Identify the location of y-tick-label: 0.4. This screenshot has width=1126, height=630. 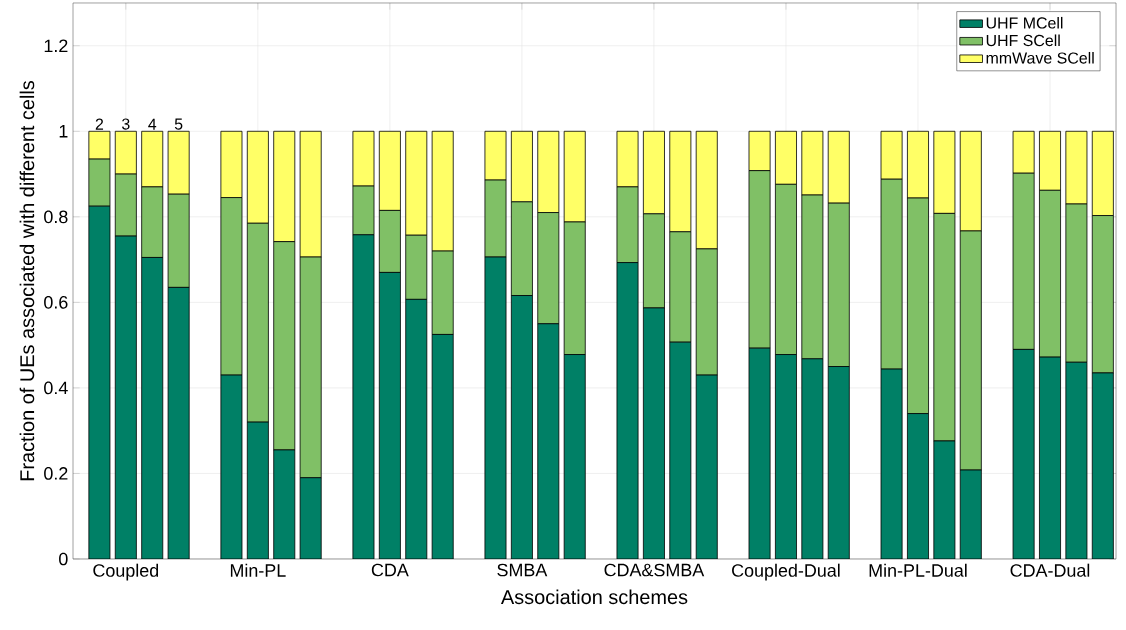
(56, 388).